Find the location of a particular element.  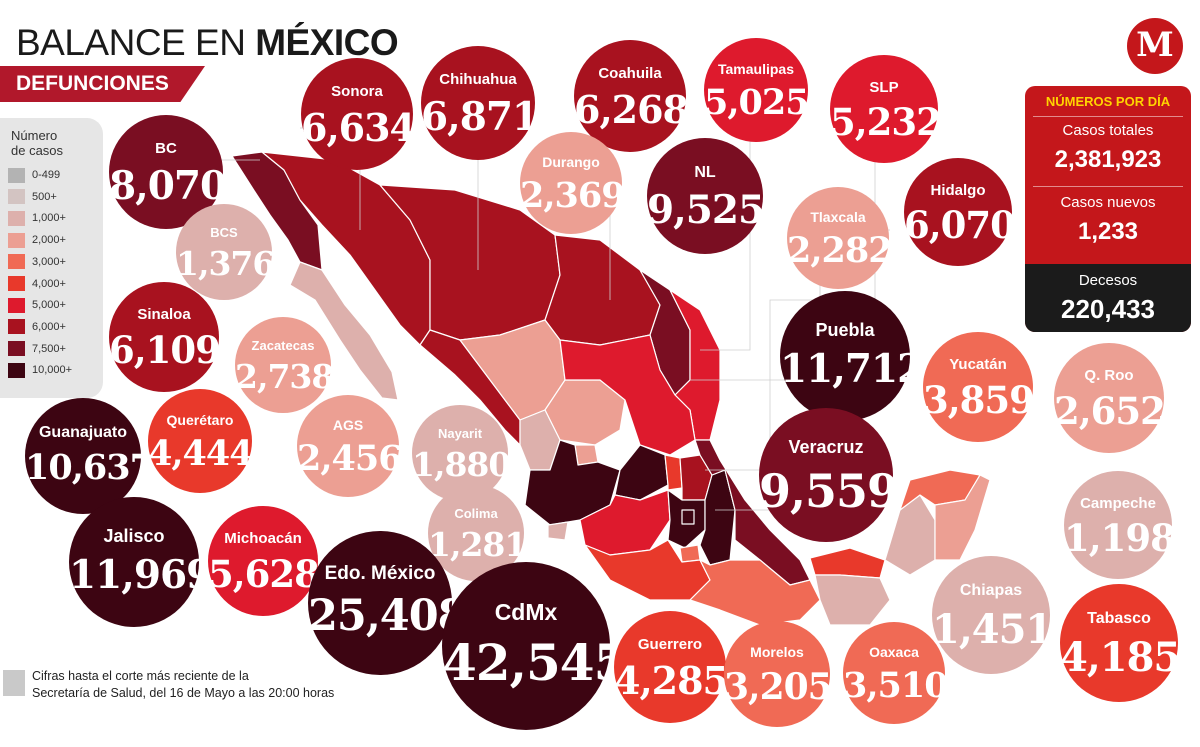

state-value: 42,545 is located at coordinates (535, 662).